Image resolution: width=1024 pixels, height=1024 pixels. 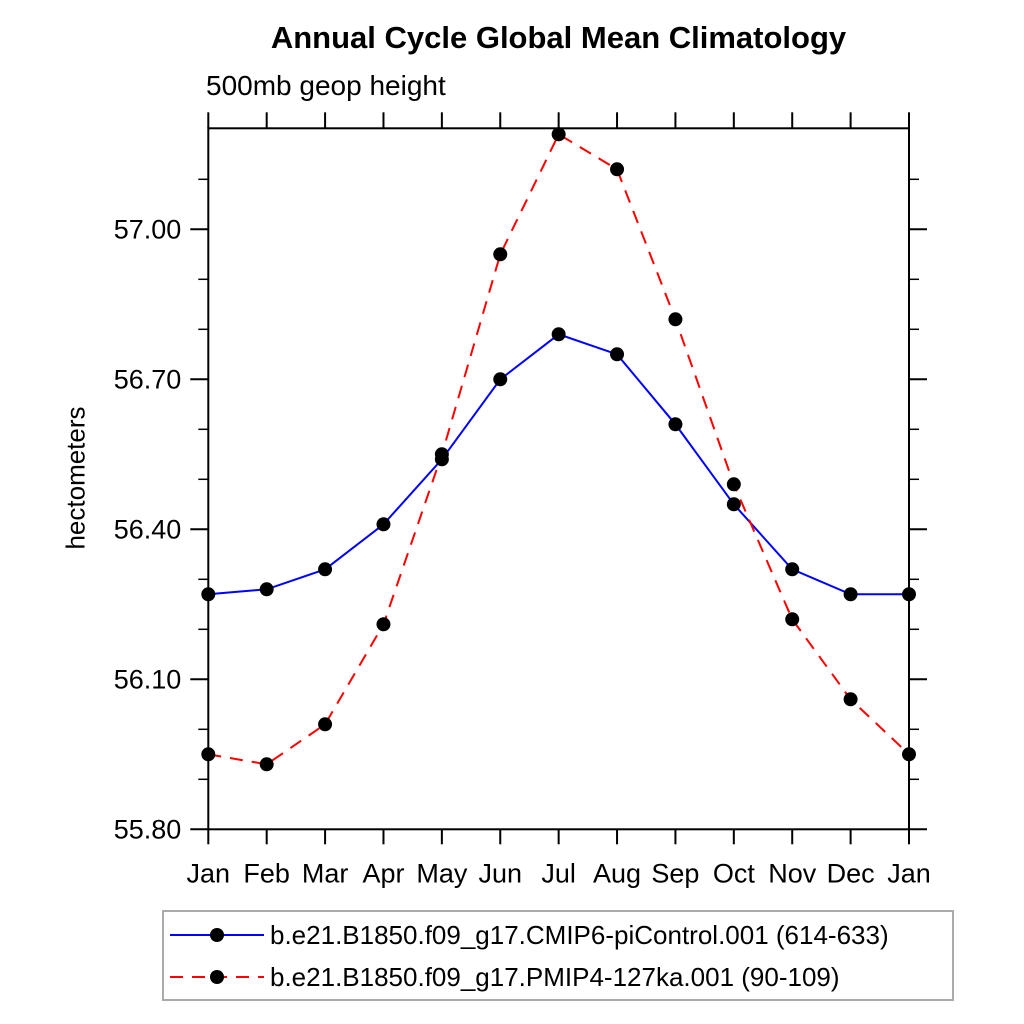 I want to click on y-tick-label: 57.00, so click(x=148, y=229).